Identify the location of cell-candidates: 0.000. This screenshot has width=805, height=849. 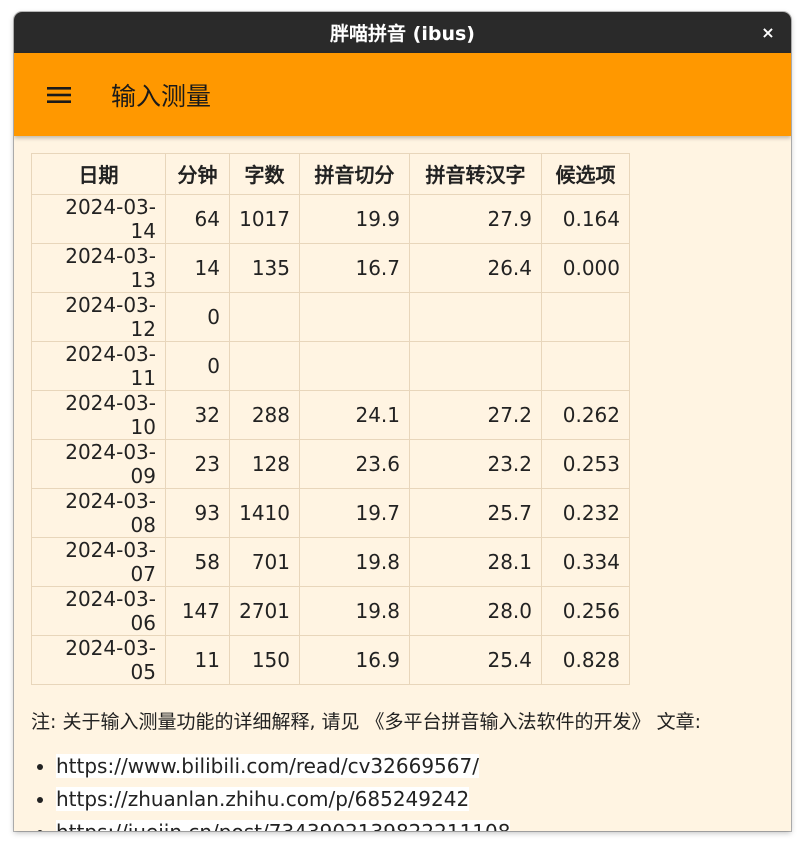
(585, 267).